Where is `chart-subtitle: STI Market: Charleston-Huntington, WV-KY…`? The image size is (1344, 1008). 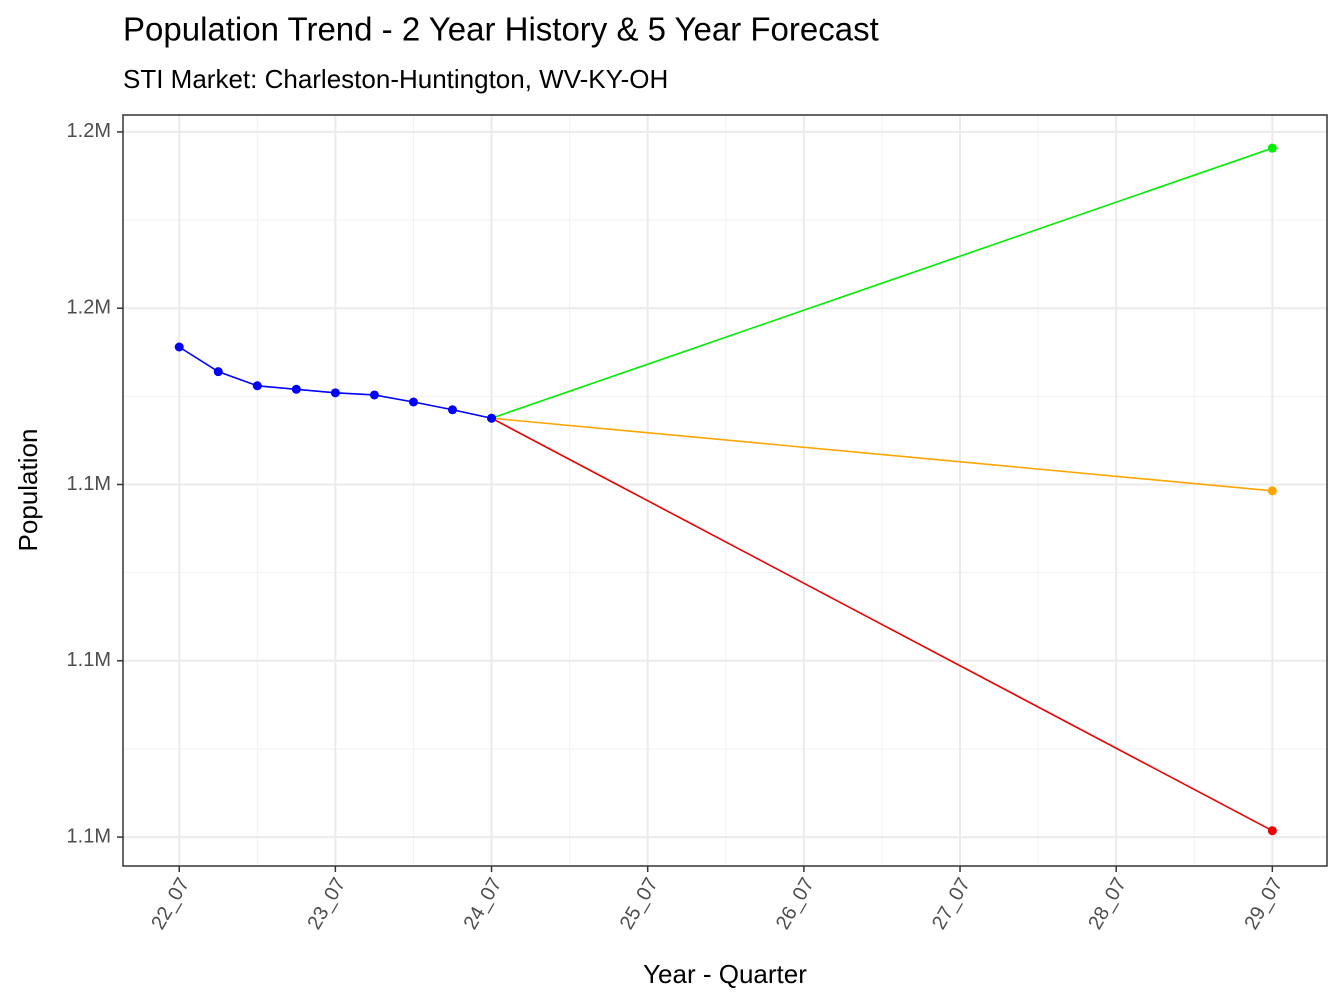
chart-subtitle: STI Market: Charleston-Huntington, WV-KY… is located at coordinates (395, 79).